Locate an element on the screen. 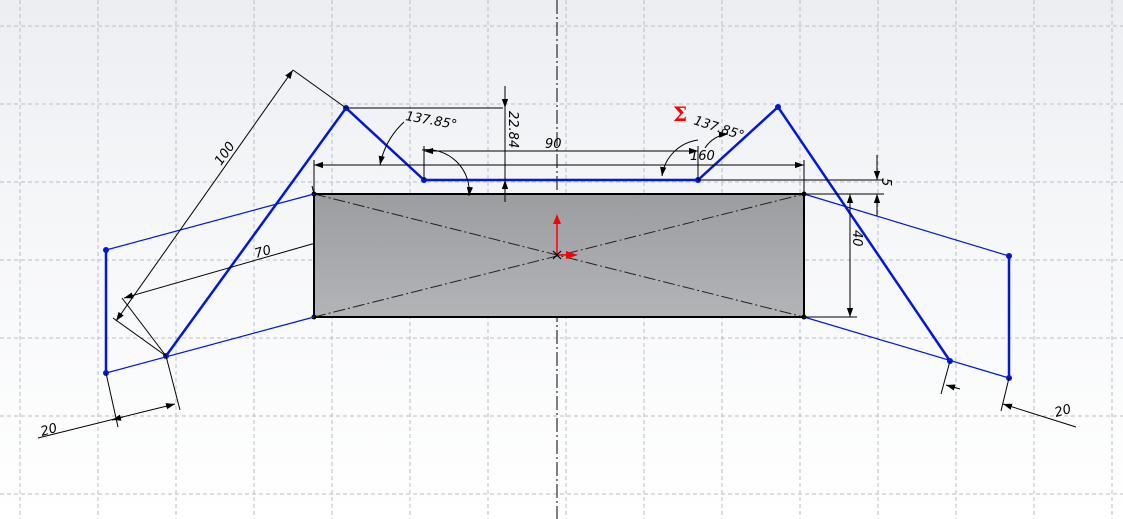 Image resolution: width=1123 pixels, height=519 pixels. dim-20-left-label: 20 is located at coordinates (49, 430).